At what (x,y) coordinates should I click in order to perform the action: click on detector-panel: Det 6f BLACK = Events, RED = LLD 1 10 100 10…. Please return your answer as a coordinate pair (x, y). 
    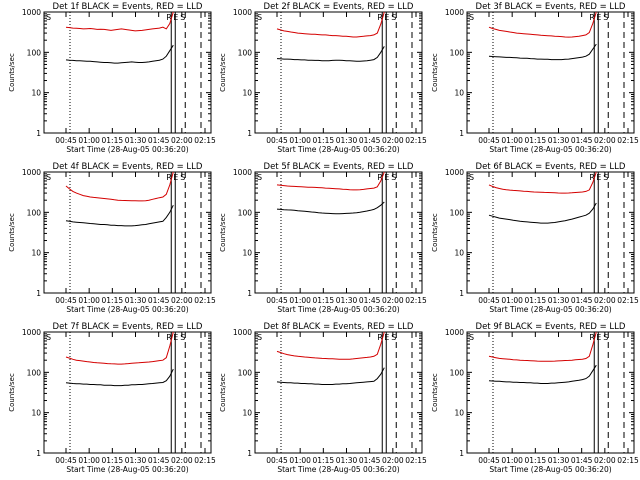
    Looking at the image, I should click on (535, 238).